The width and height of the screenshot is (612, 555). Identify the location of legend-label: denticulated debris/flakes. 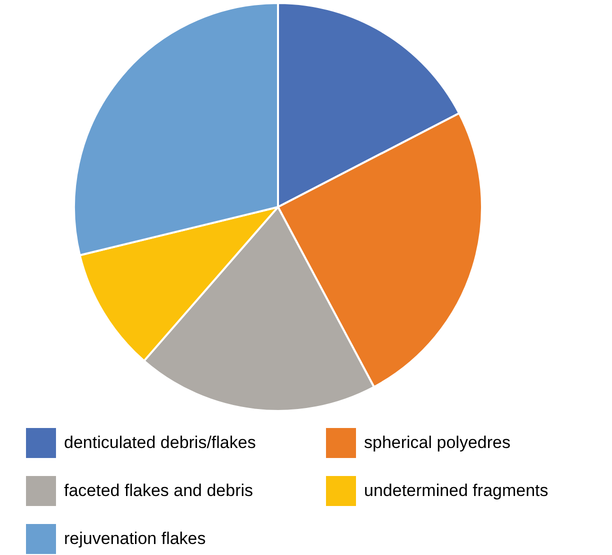
(160, 443).